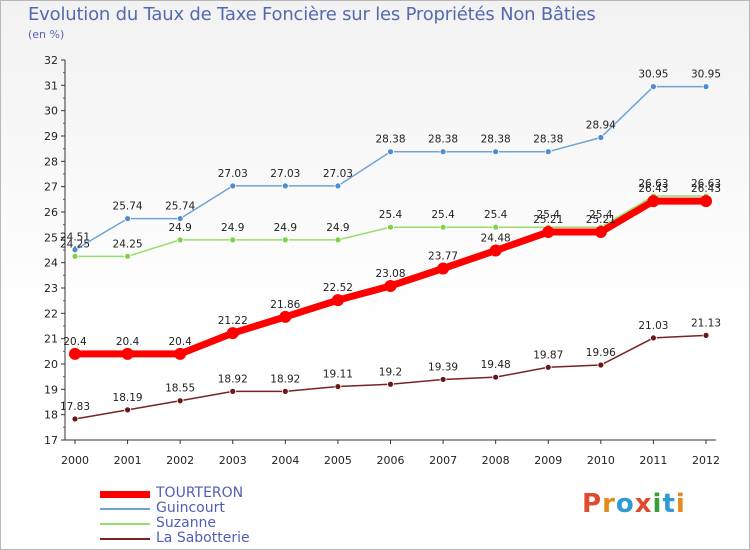  Describe the element at coordinates (496, 365) in the screenshot. I see `data-label: 19.48` at that location.